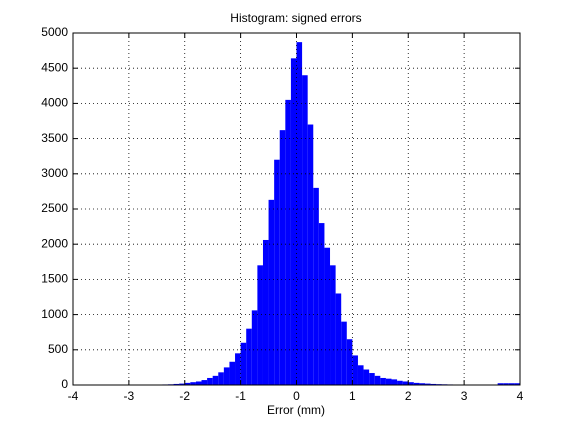 This screenshot has height=432, width=576. I want to click on y-tick-label: 5000, so click(54, 32).